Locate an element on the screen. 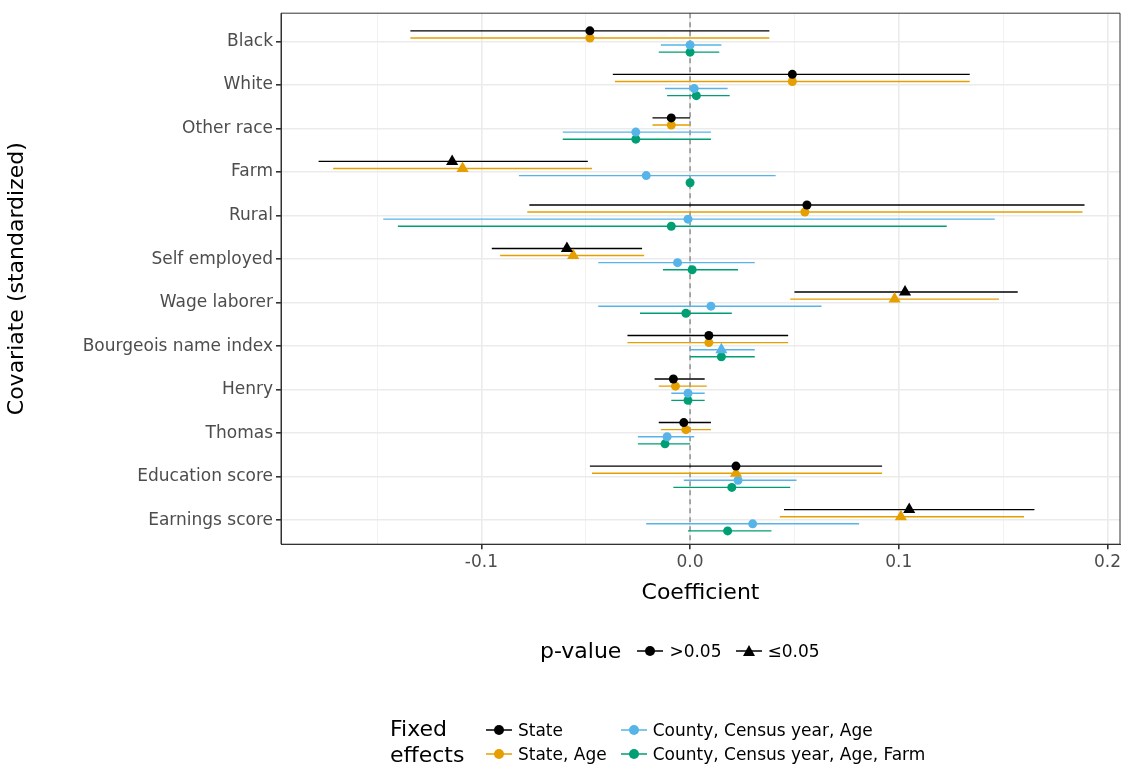 The width and height of the screenshot is (1127, 769). legend-label: State is located at coordinates (540, 730).